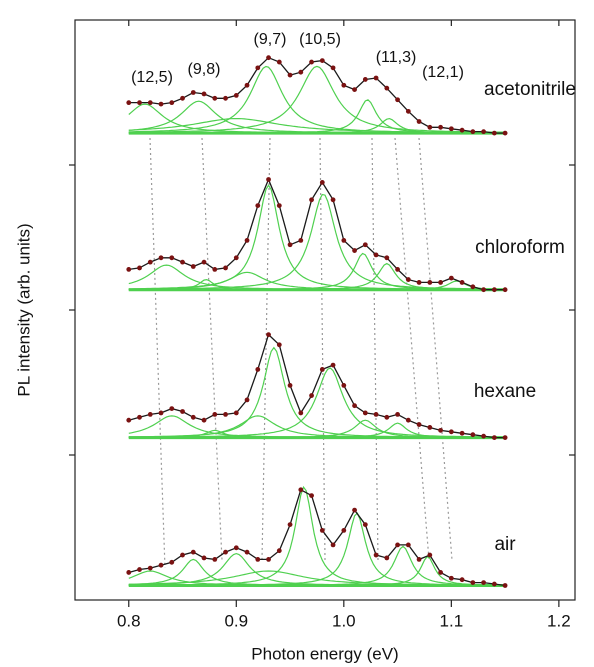 The height and width of the screenshot is (667, 594). I want to click on peak-label: (12,1), so click(443, 72).